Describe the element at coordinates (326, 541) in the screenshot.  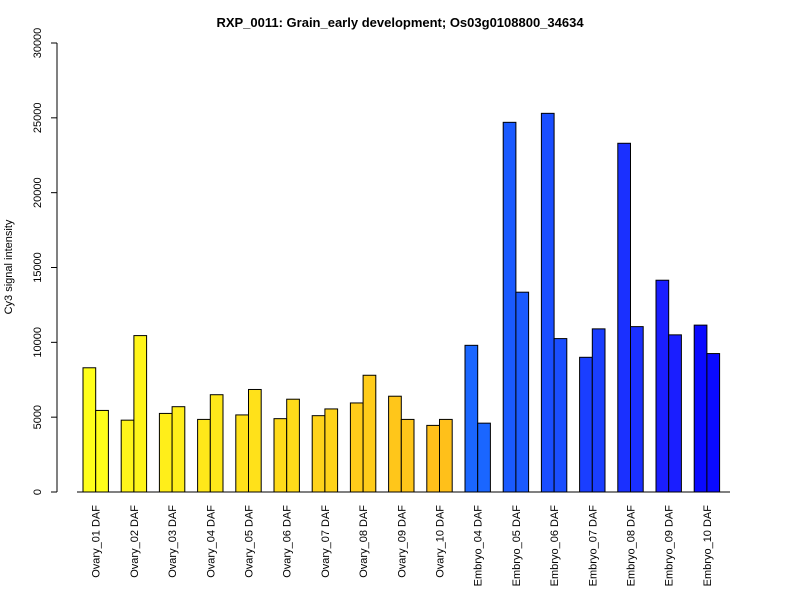
I see `x-category-label: Ovary_07 DAF` at that location.